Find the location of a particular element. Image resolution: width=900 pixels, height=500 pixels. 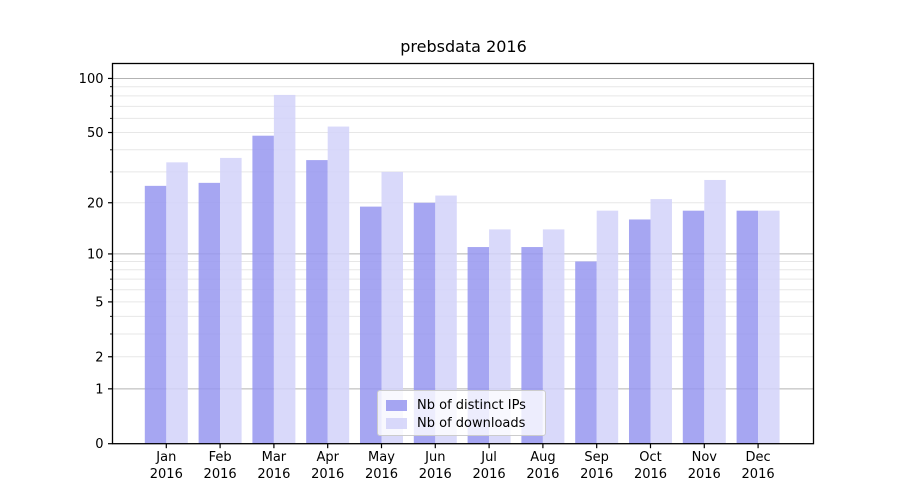

bar-downloads-jan is located at coordinates (177, 303).